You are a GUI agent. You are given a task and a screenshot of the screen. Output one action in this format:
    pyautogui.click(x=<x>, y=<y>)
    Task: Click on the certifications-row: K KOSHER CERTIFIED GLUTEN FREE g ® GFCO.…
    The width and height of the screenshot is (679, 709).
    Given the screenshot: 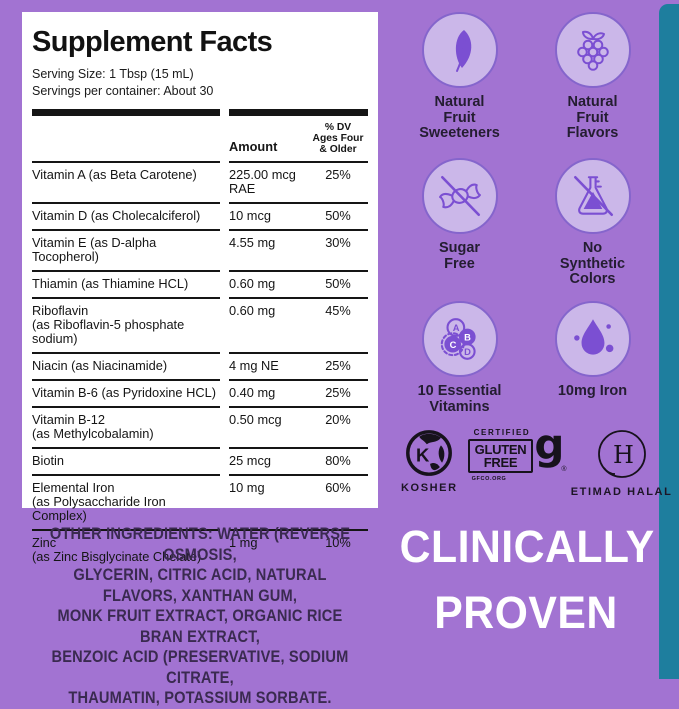 What is the action you would take?
    pyautogui.click(x=532, y=459)
    